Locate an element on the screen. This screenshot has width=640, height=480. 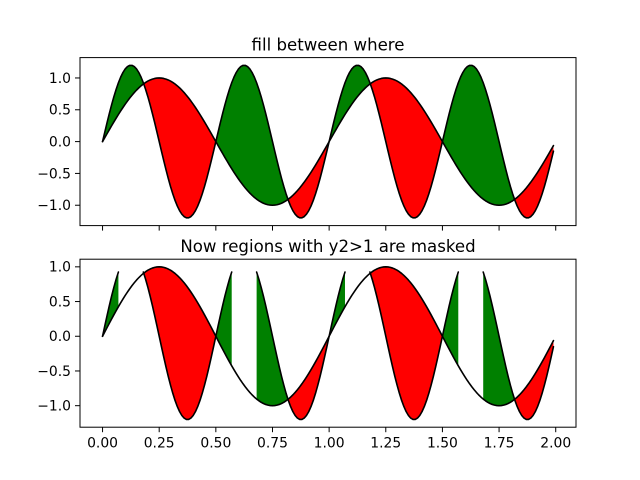
x-tick-label: 1.25 is located at coordinates (385, 444).